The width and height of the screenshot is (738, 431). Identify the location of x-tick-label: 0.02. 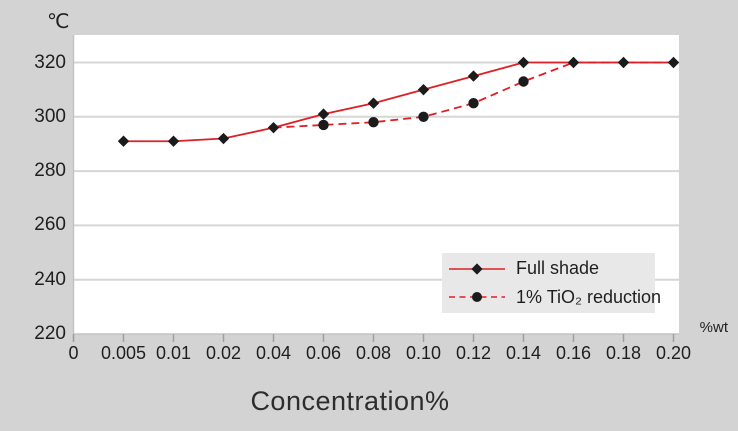
(223, 353).